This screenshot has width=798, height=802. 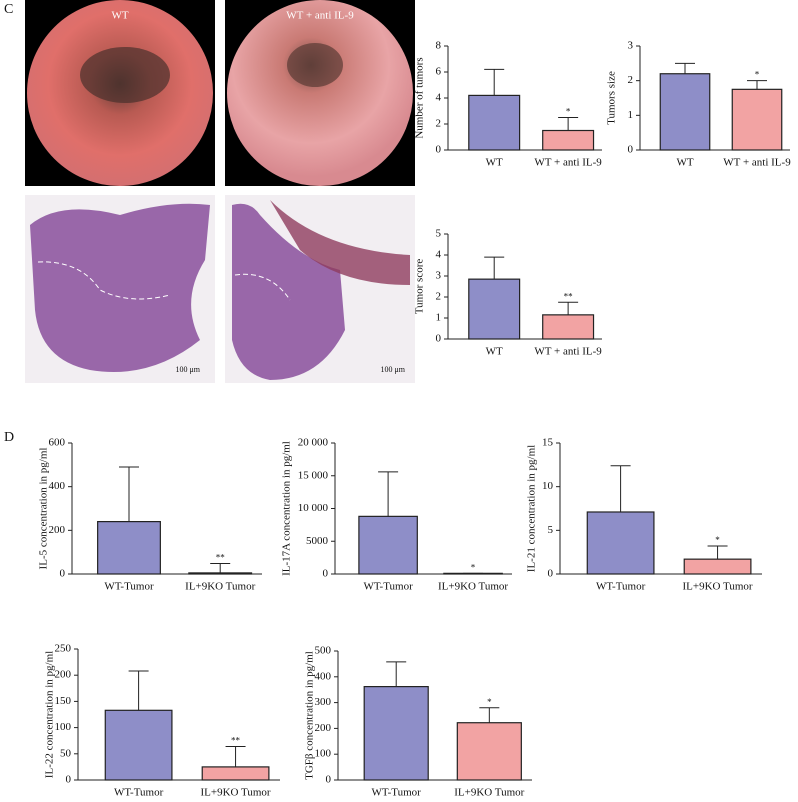 I want to click on y-axis-label: IL-22 concentration in pg/ml, so click(x=50, y=714).